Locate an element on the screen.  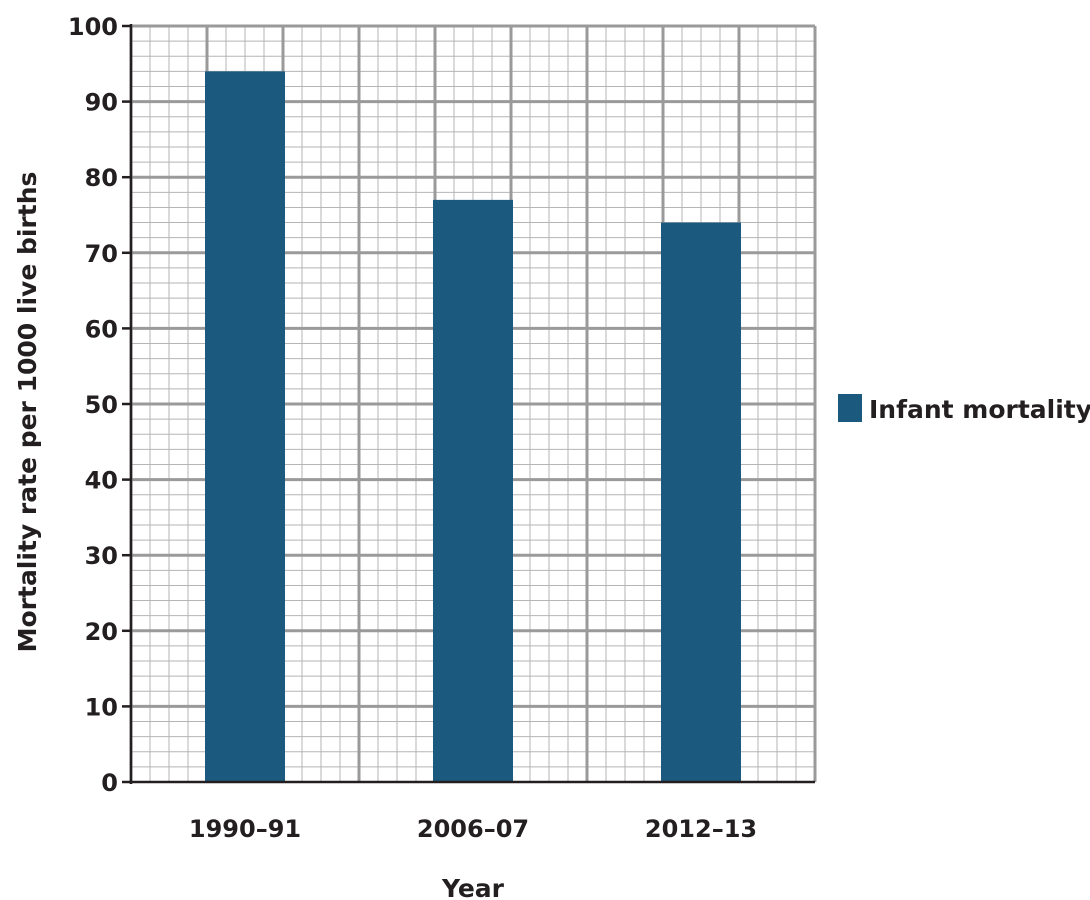
y-tick-label: 50 is located at coordinates (101, 405).